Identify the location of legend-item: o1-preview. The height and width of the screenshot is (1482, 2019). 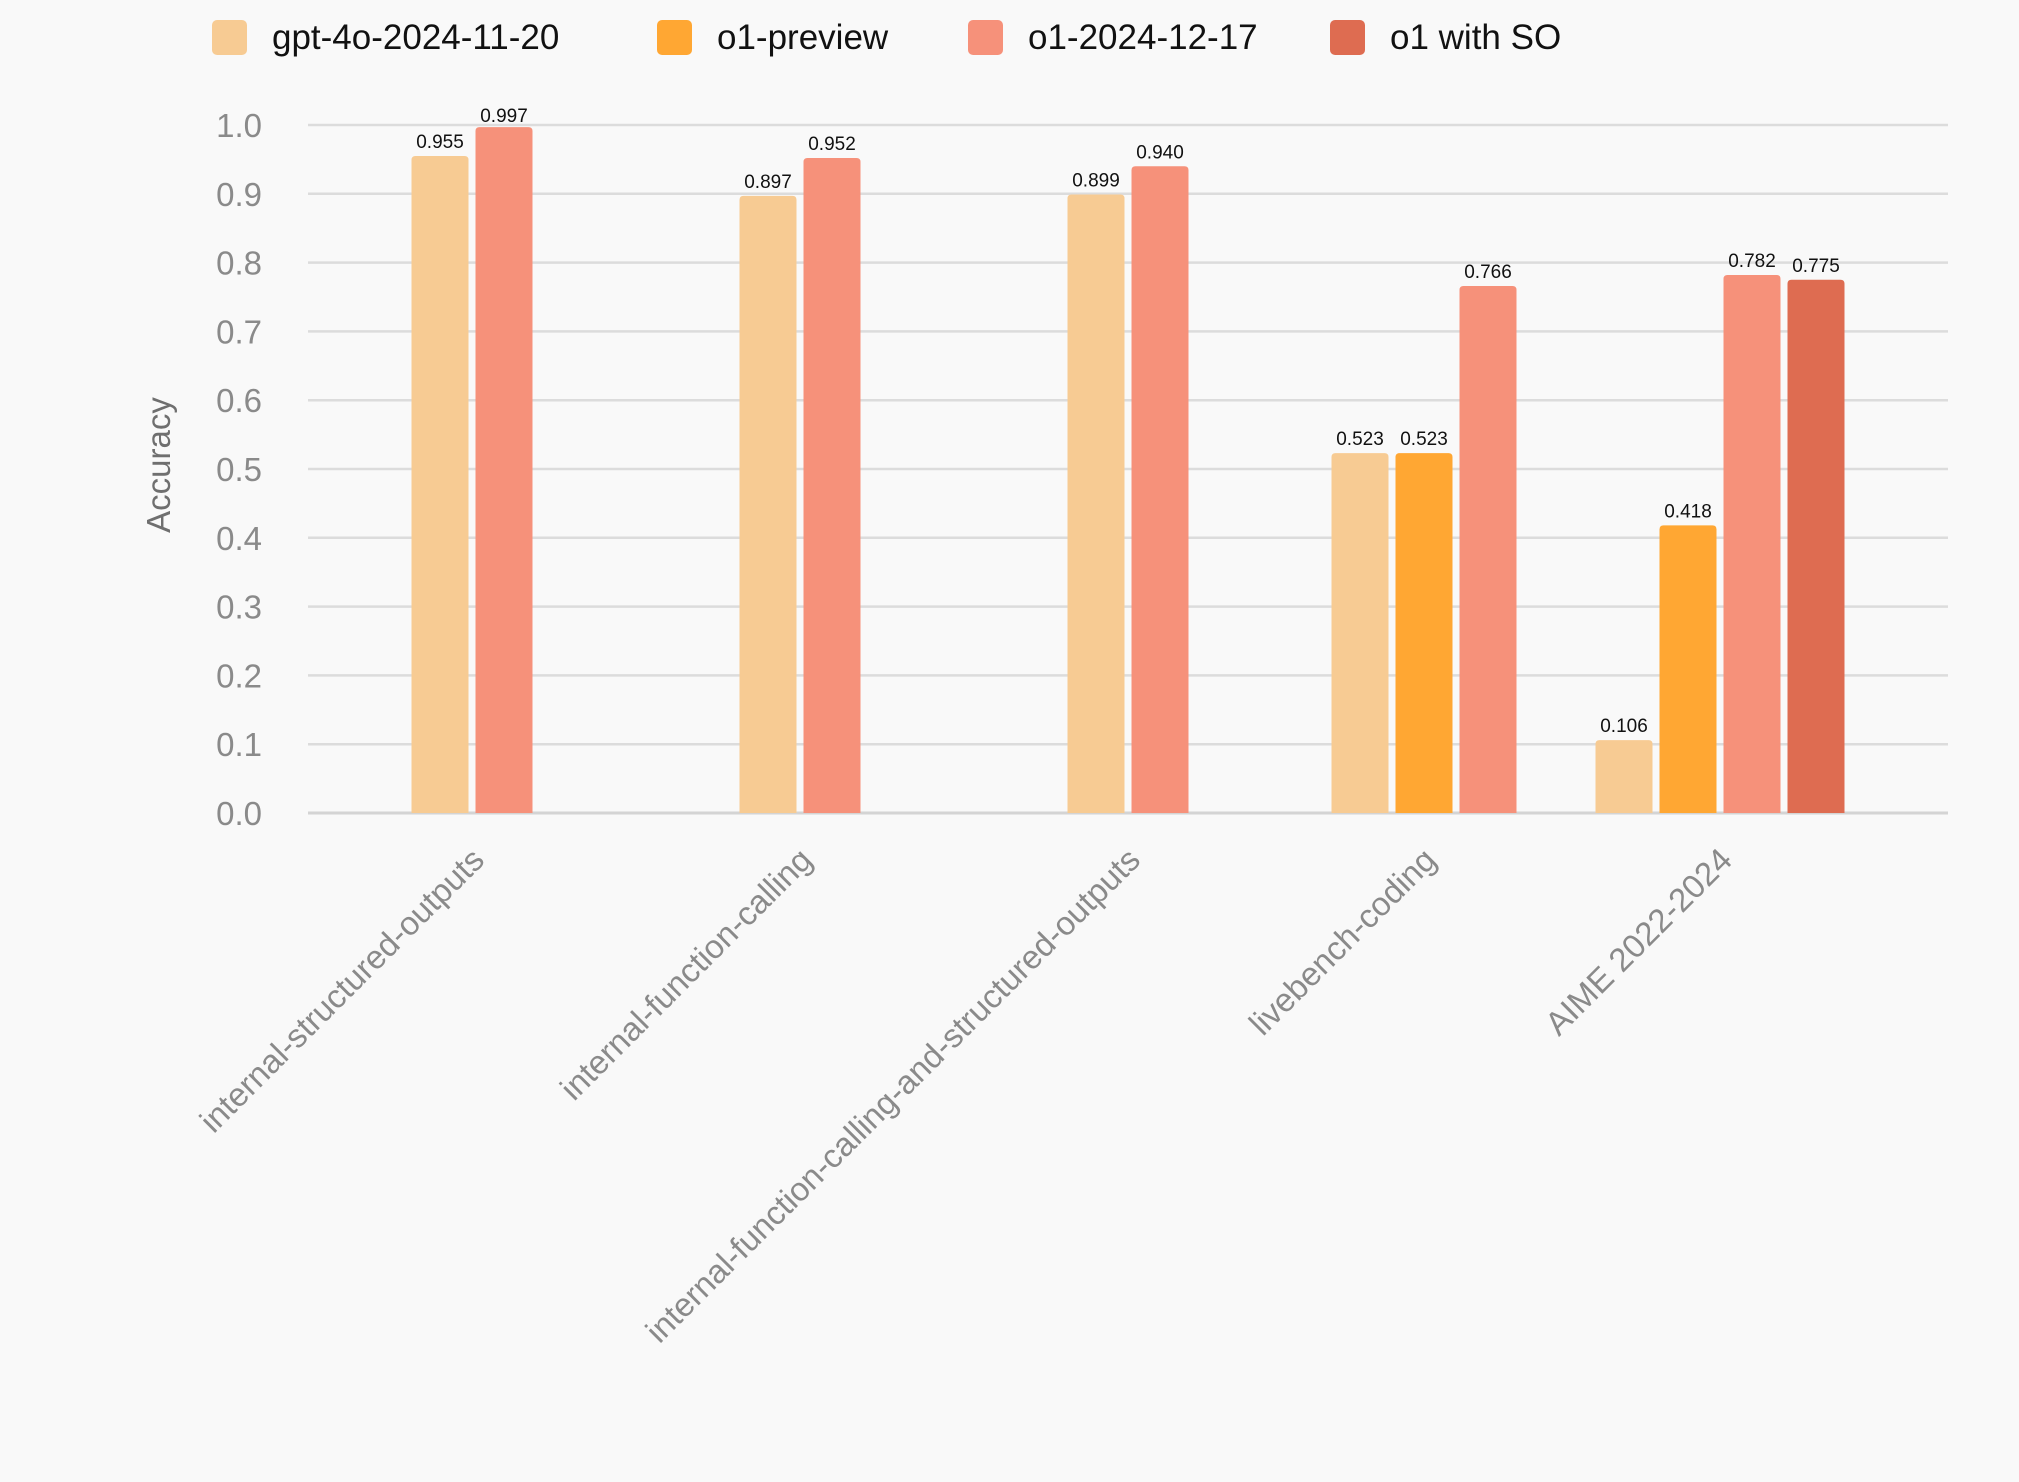
(773, 37).